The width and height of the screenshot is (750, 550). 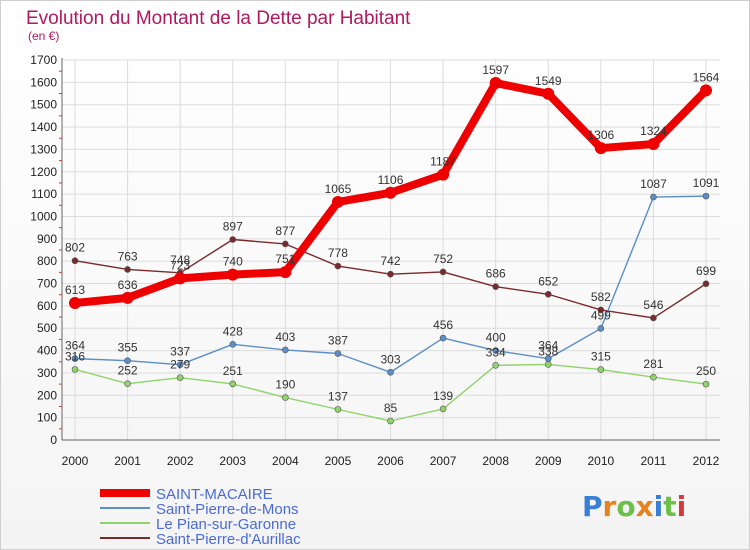 I want to click on data-label-le-pian-sur-garonne: 315, so click(x=601, y=357).